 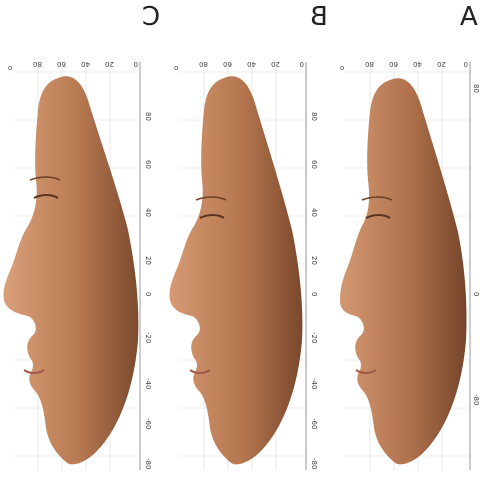 What do you see at coordinates (37, 64) in the screenshot?
I see `top-label-c-0: 80` at bounding box center [37, 64].